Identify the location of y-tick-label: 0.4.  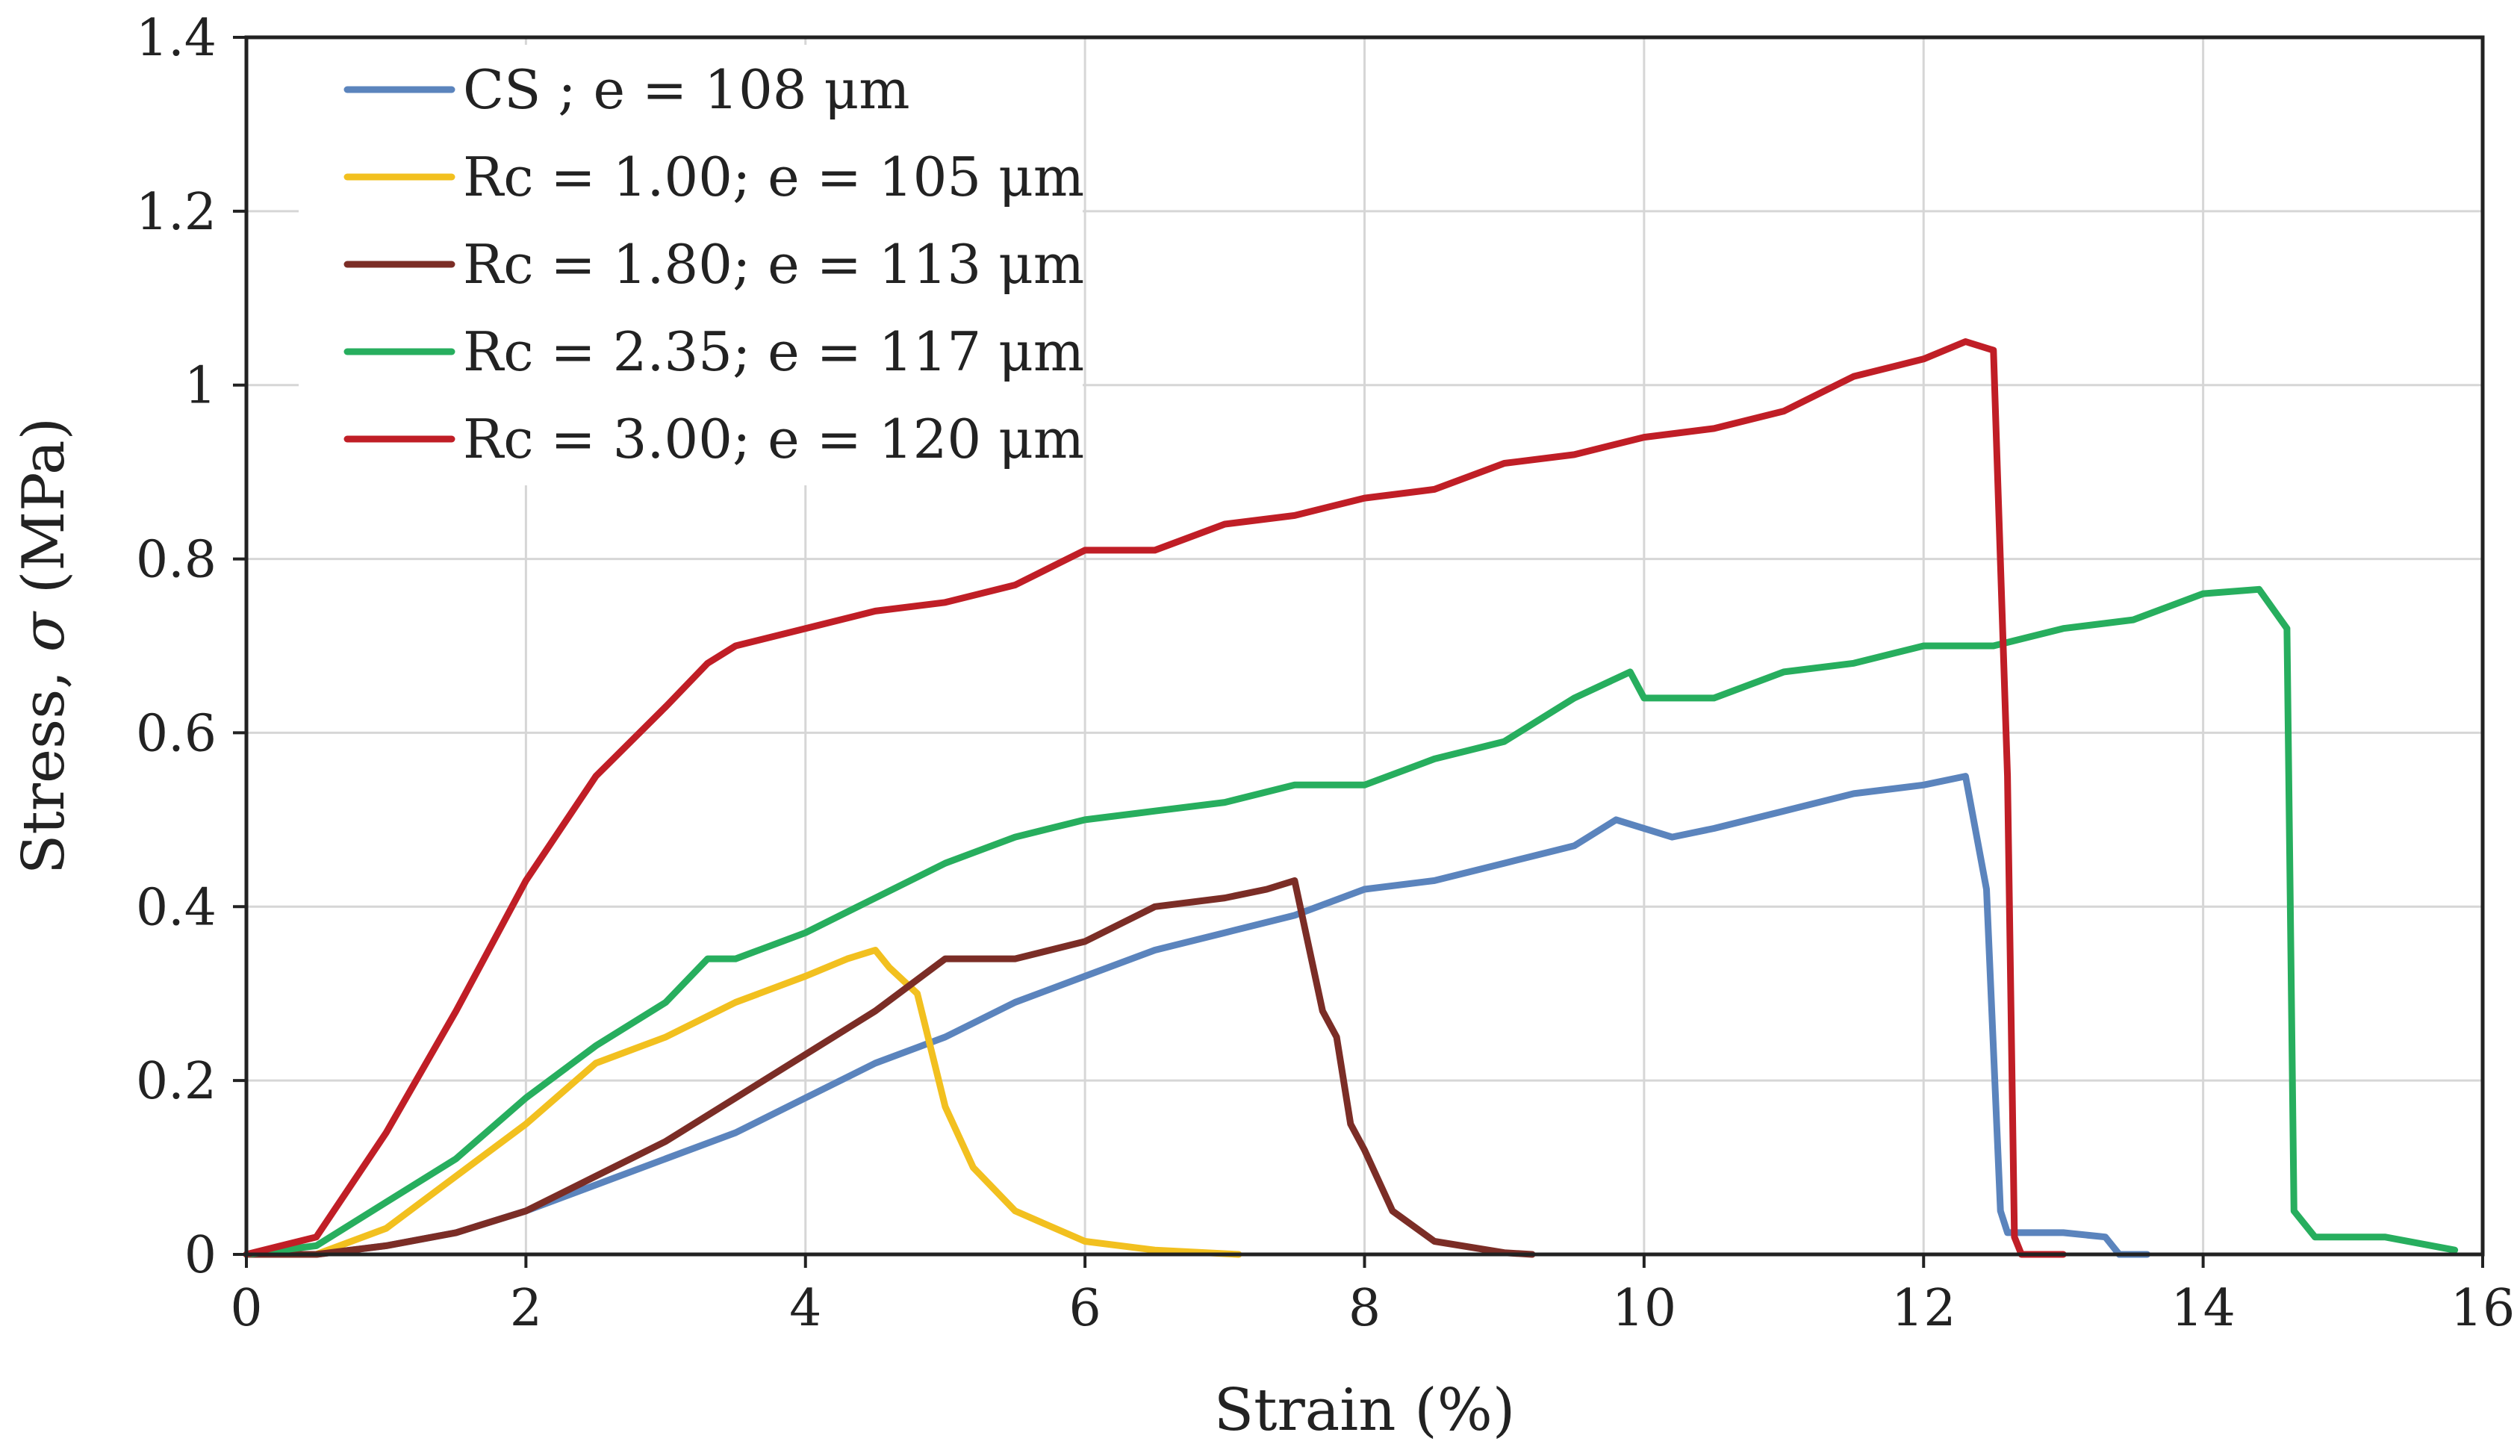
(176, 907).